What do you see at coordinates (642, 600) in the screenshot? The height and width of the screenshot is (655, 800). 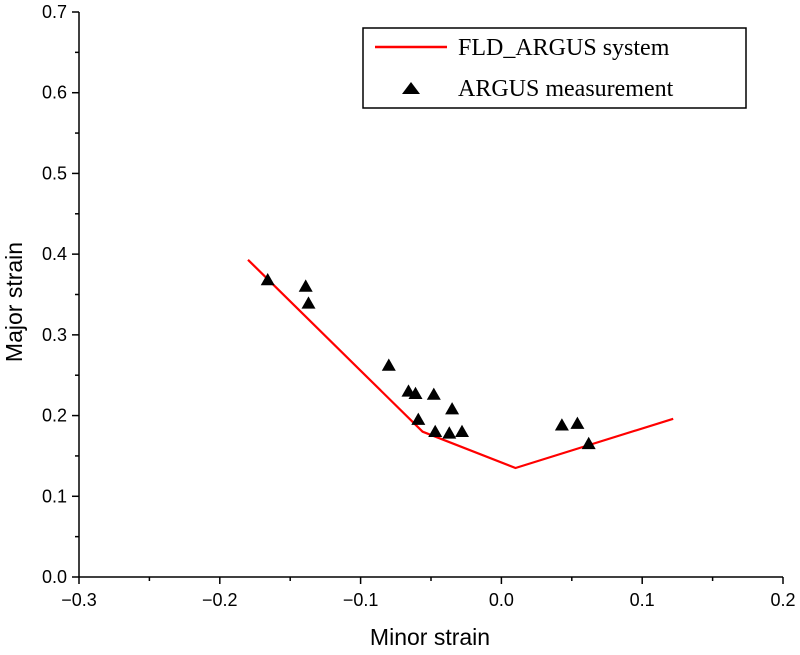 I see `x-tick-label: 0.1` at bounding box center [642, 600].